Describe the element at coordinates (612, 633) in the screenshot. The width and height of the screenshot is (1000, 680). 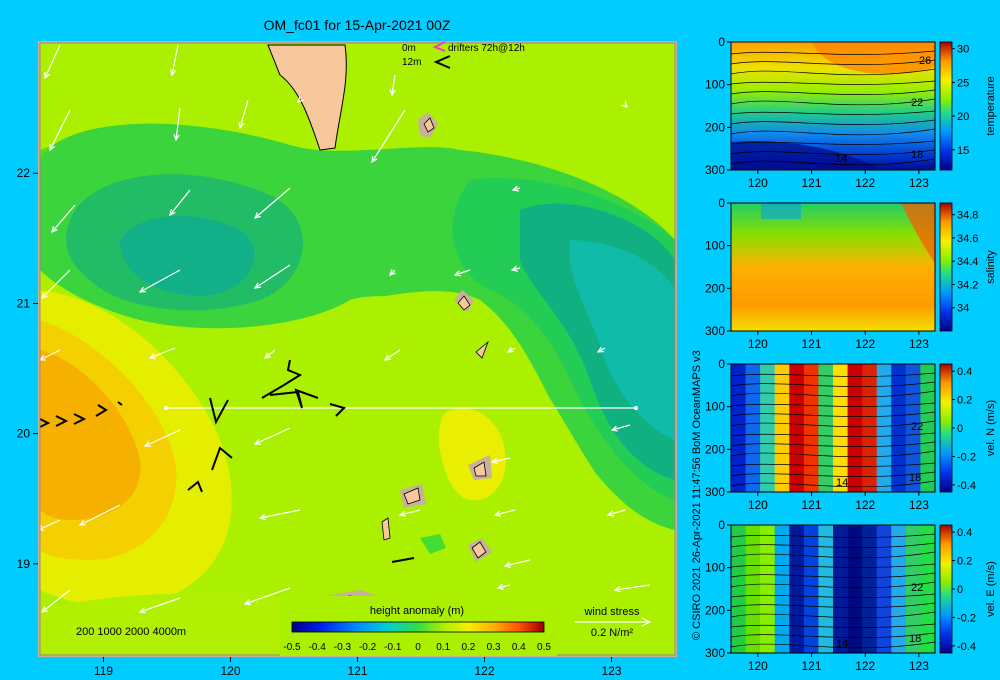
I see `wind-stress-scale-value: 0.2 N/m²` at that location.